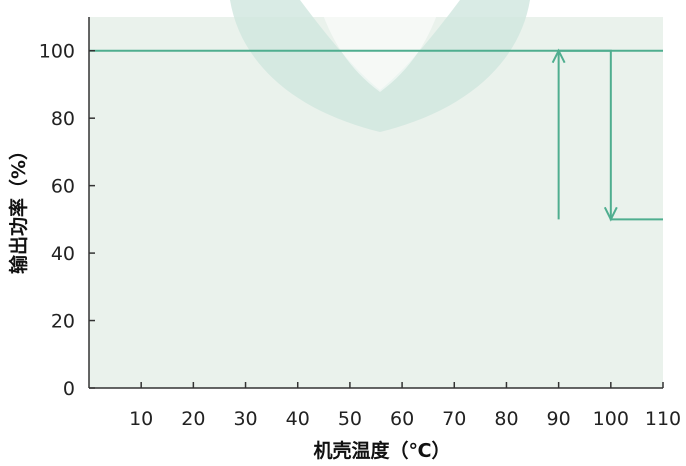 The width and height of the screenshot is (686, 466). What do you see at coordinates (67, 220) in the screenshot?
I see `y-axis-ticks: 0 20 40 60 80 100` at bounding box center [67, 220].